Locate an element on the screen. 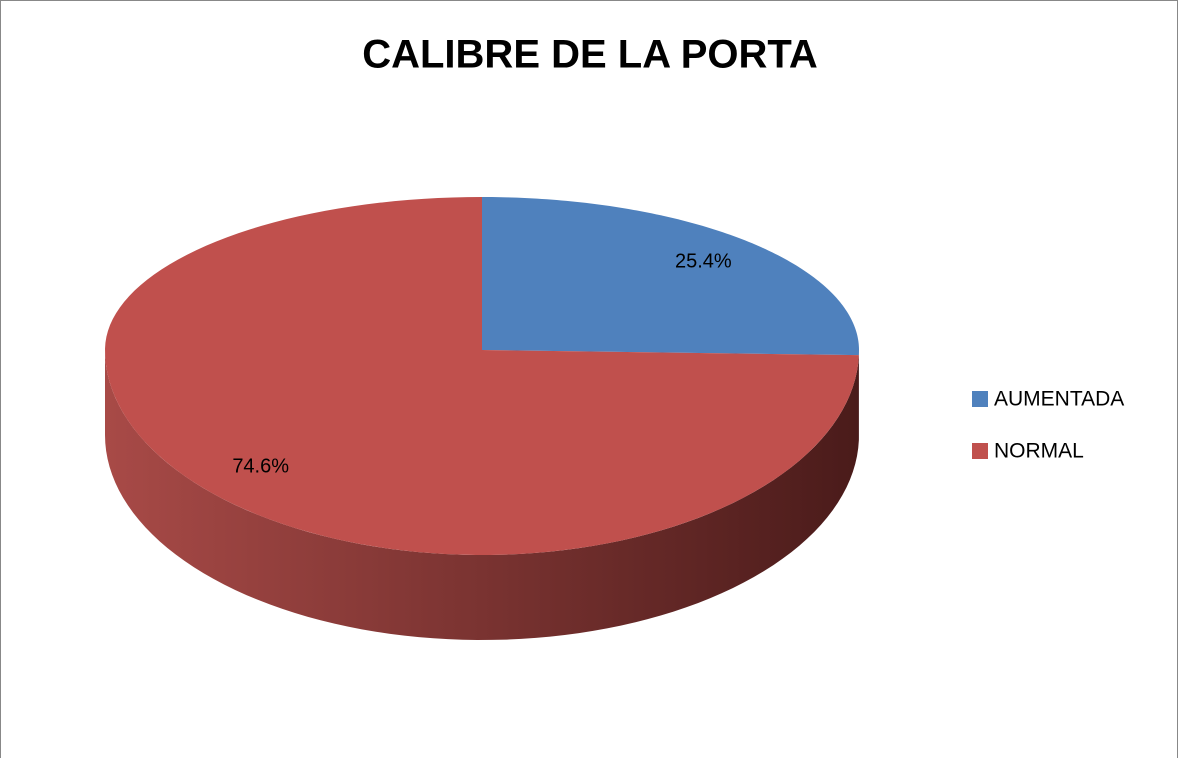 This screenshot has height=758, width=1178. pie-slice is located at coordinates (670, 276).